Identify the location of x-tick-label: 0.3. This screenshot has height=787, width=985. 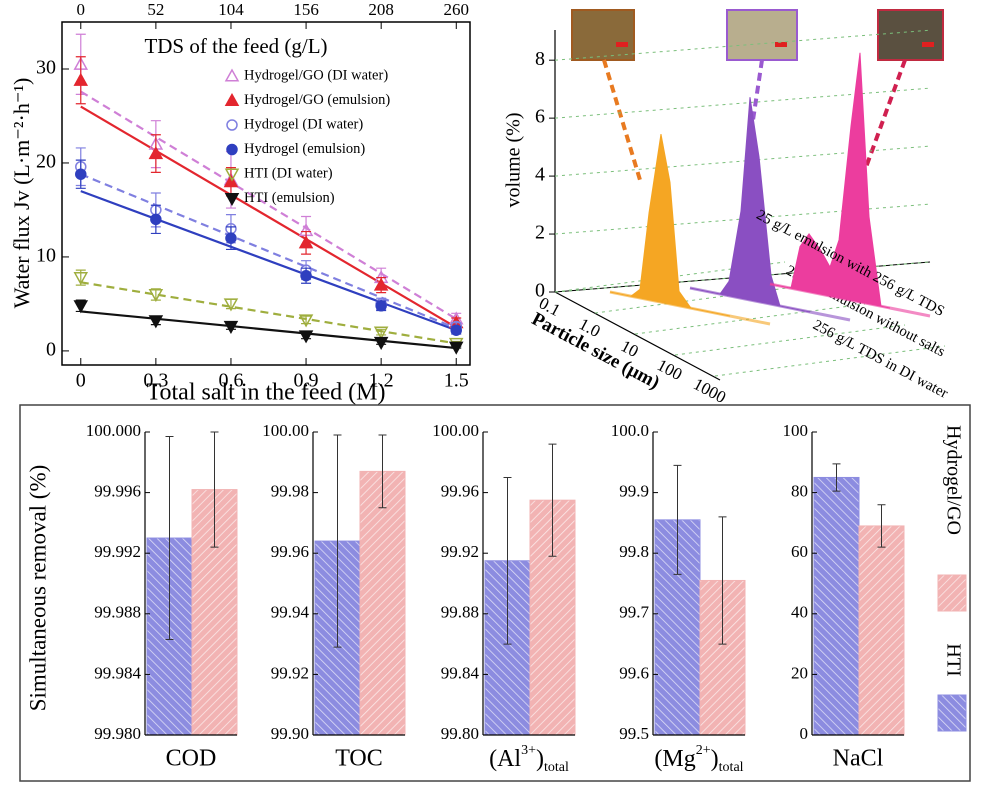
(155, 381).